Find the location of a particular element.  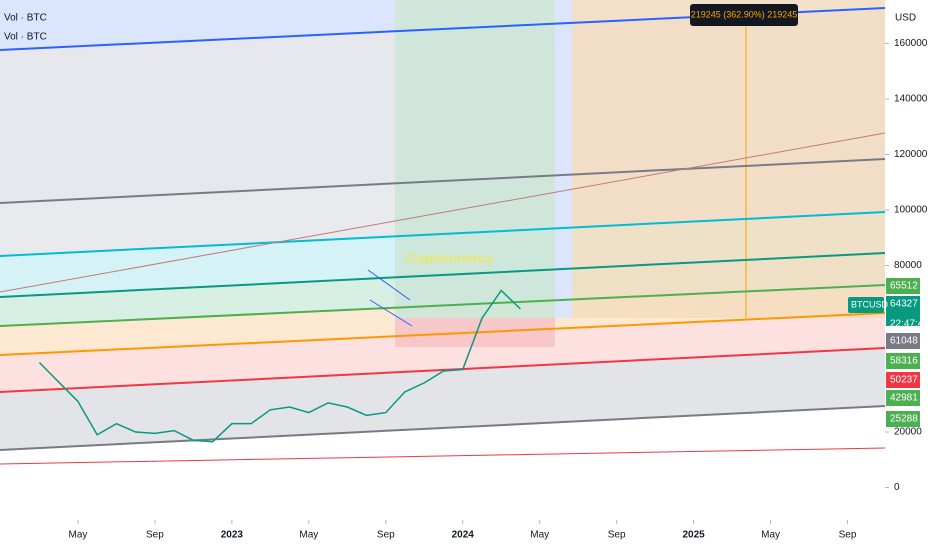

x-tick-label: 2024 is located at coordinates (463, 535).